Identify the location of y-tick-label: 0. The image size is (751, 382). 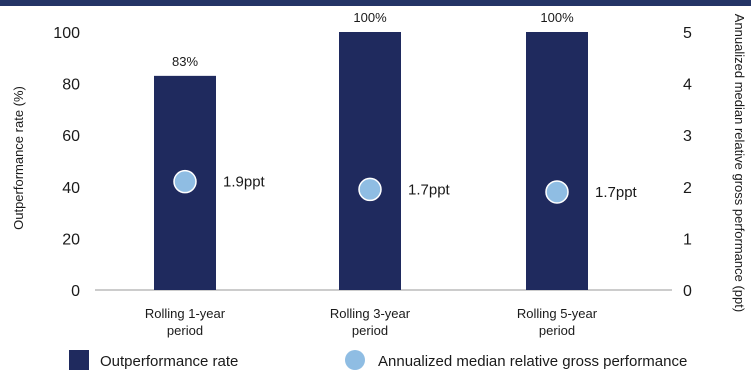
(75, 291).